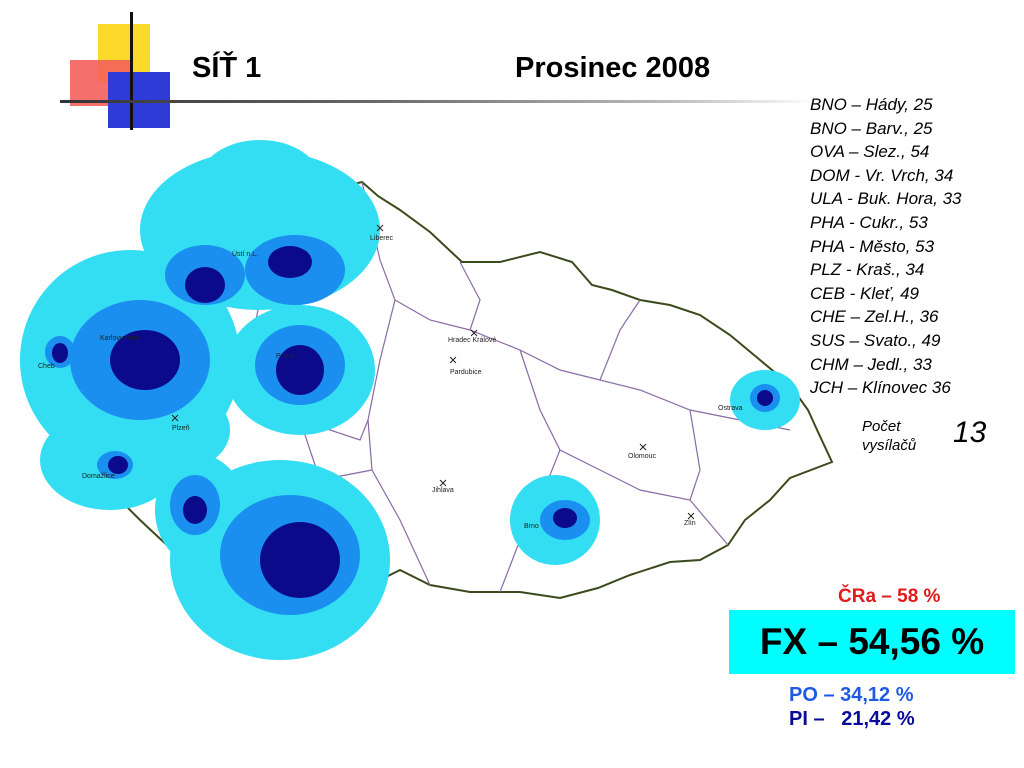 The height and width of the screenshot is (768, 1024). I want to click on decor-horizontal-line, so click(440, 101).